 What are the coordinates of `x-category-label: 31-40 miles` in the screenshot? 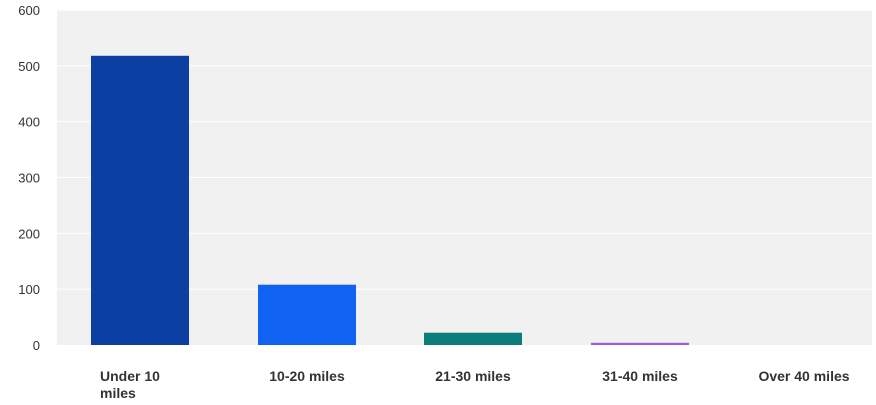 It's located at (640, 376).